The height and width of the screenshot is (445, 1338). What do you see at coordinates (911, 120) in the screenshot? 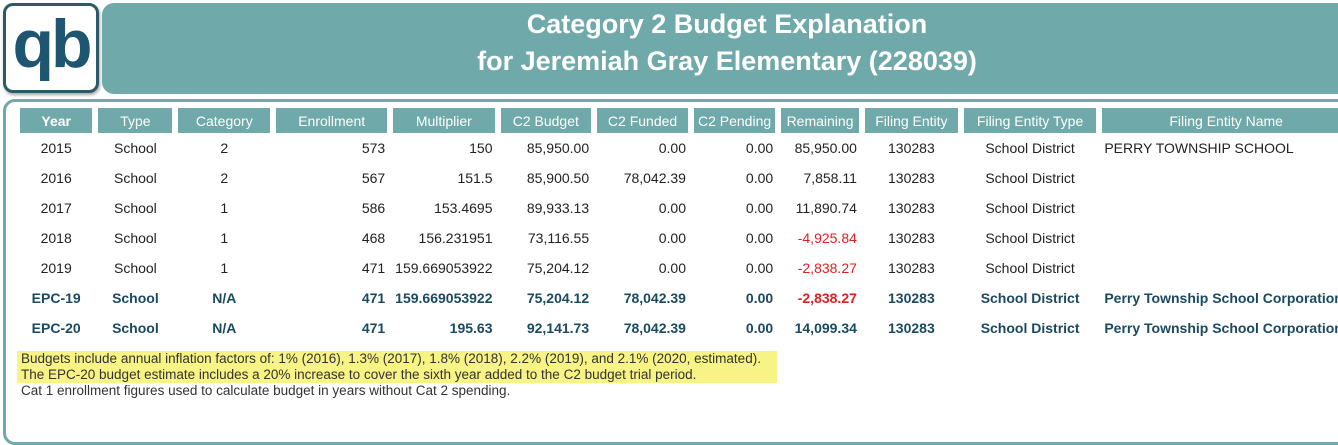
I see `col-header-filing-entity: Filing Entity` at bounding box center [911, 120].